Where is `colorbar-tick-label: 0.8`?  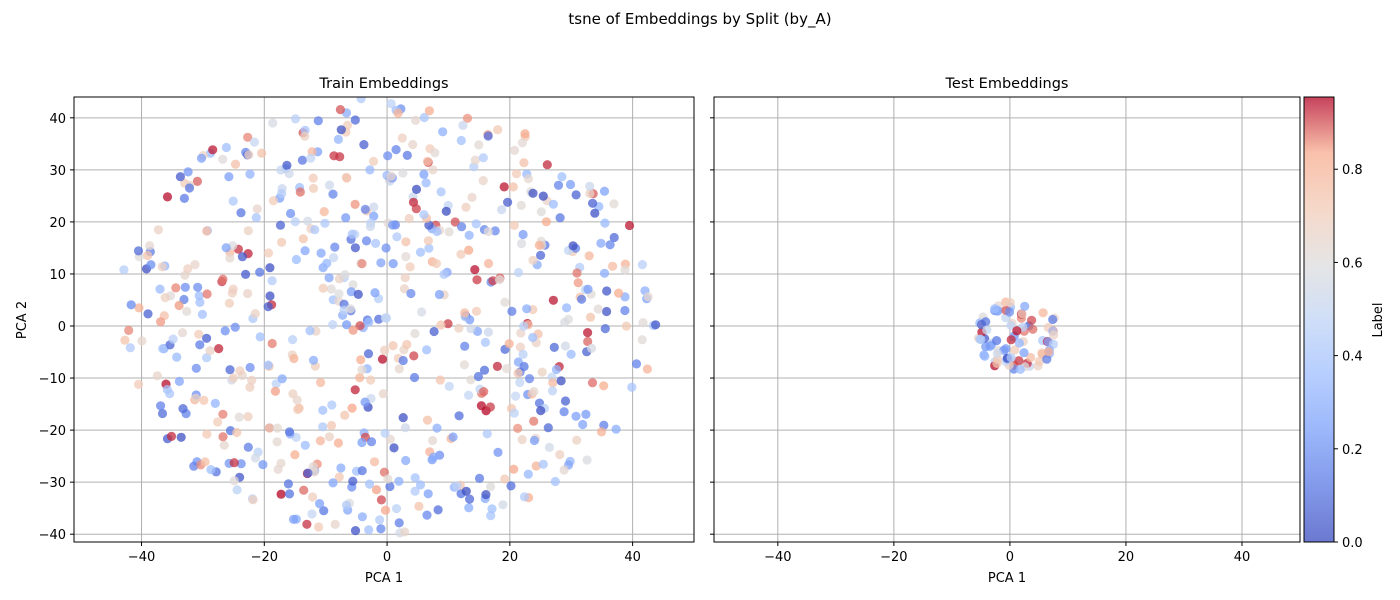 colorbar-tick-label: 0.8 is located at coordinates (1352, 170).